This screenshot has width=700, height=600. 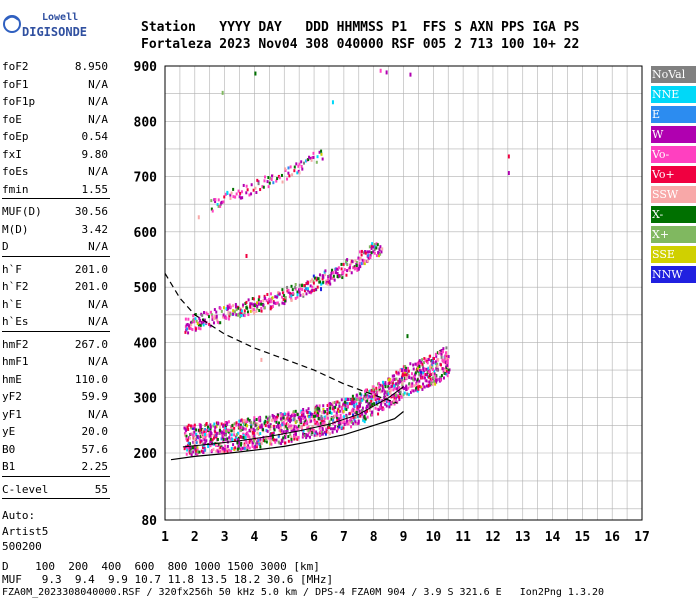 I want to click on param-name: foF1p, so click(x=19, y=101).